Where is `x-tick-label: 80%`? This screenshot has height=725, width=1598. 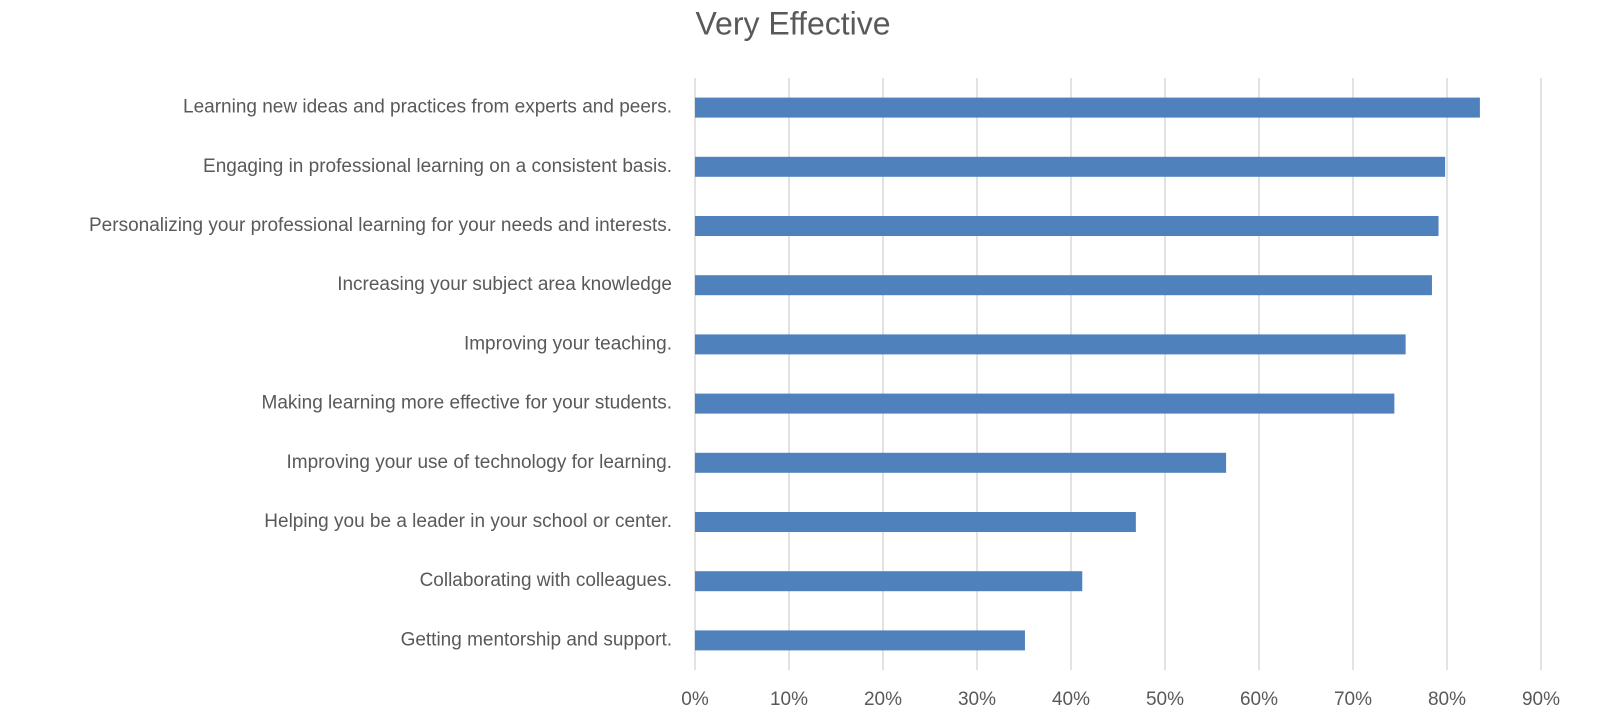
x-tick-label: 80% is located at coordinates (1447, 699).